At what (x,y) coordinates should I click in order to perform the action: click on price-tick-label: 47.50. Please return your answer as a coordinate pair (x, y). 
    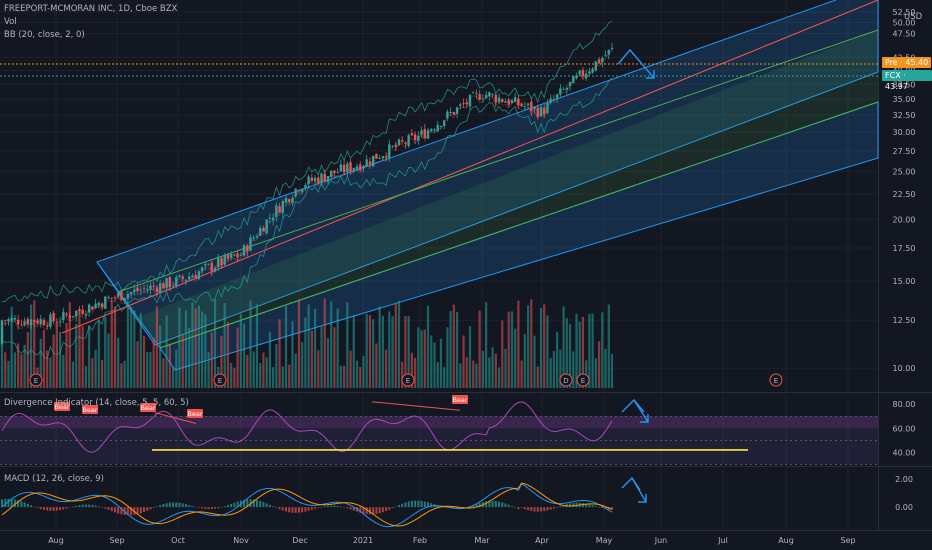
    Looking at the image, I should click on (904, 34).